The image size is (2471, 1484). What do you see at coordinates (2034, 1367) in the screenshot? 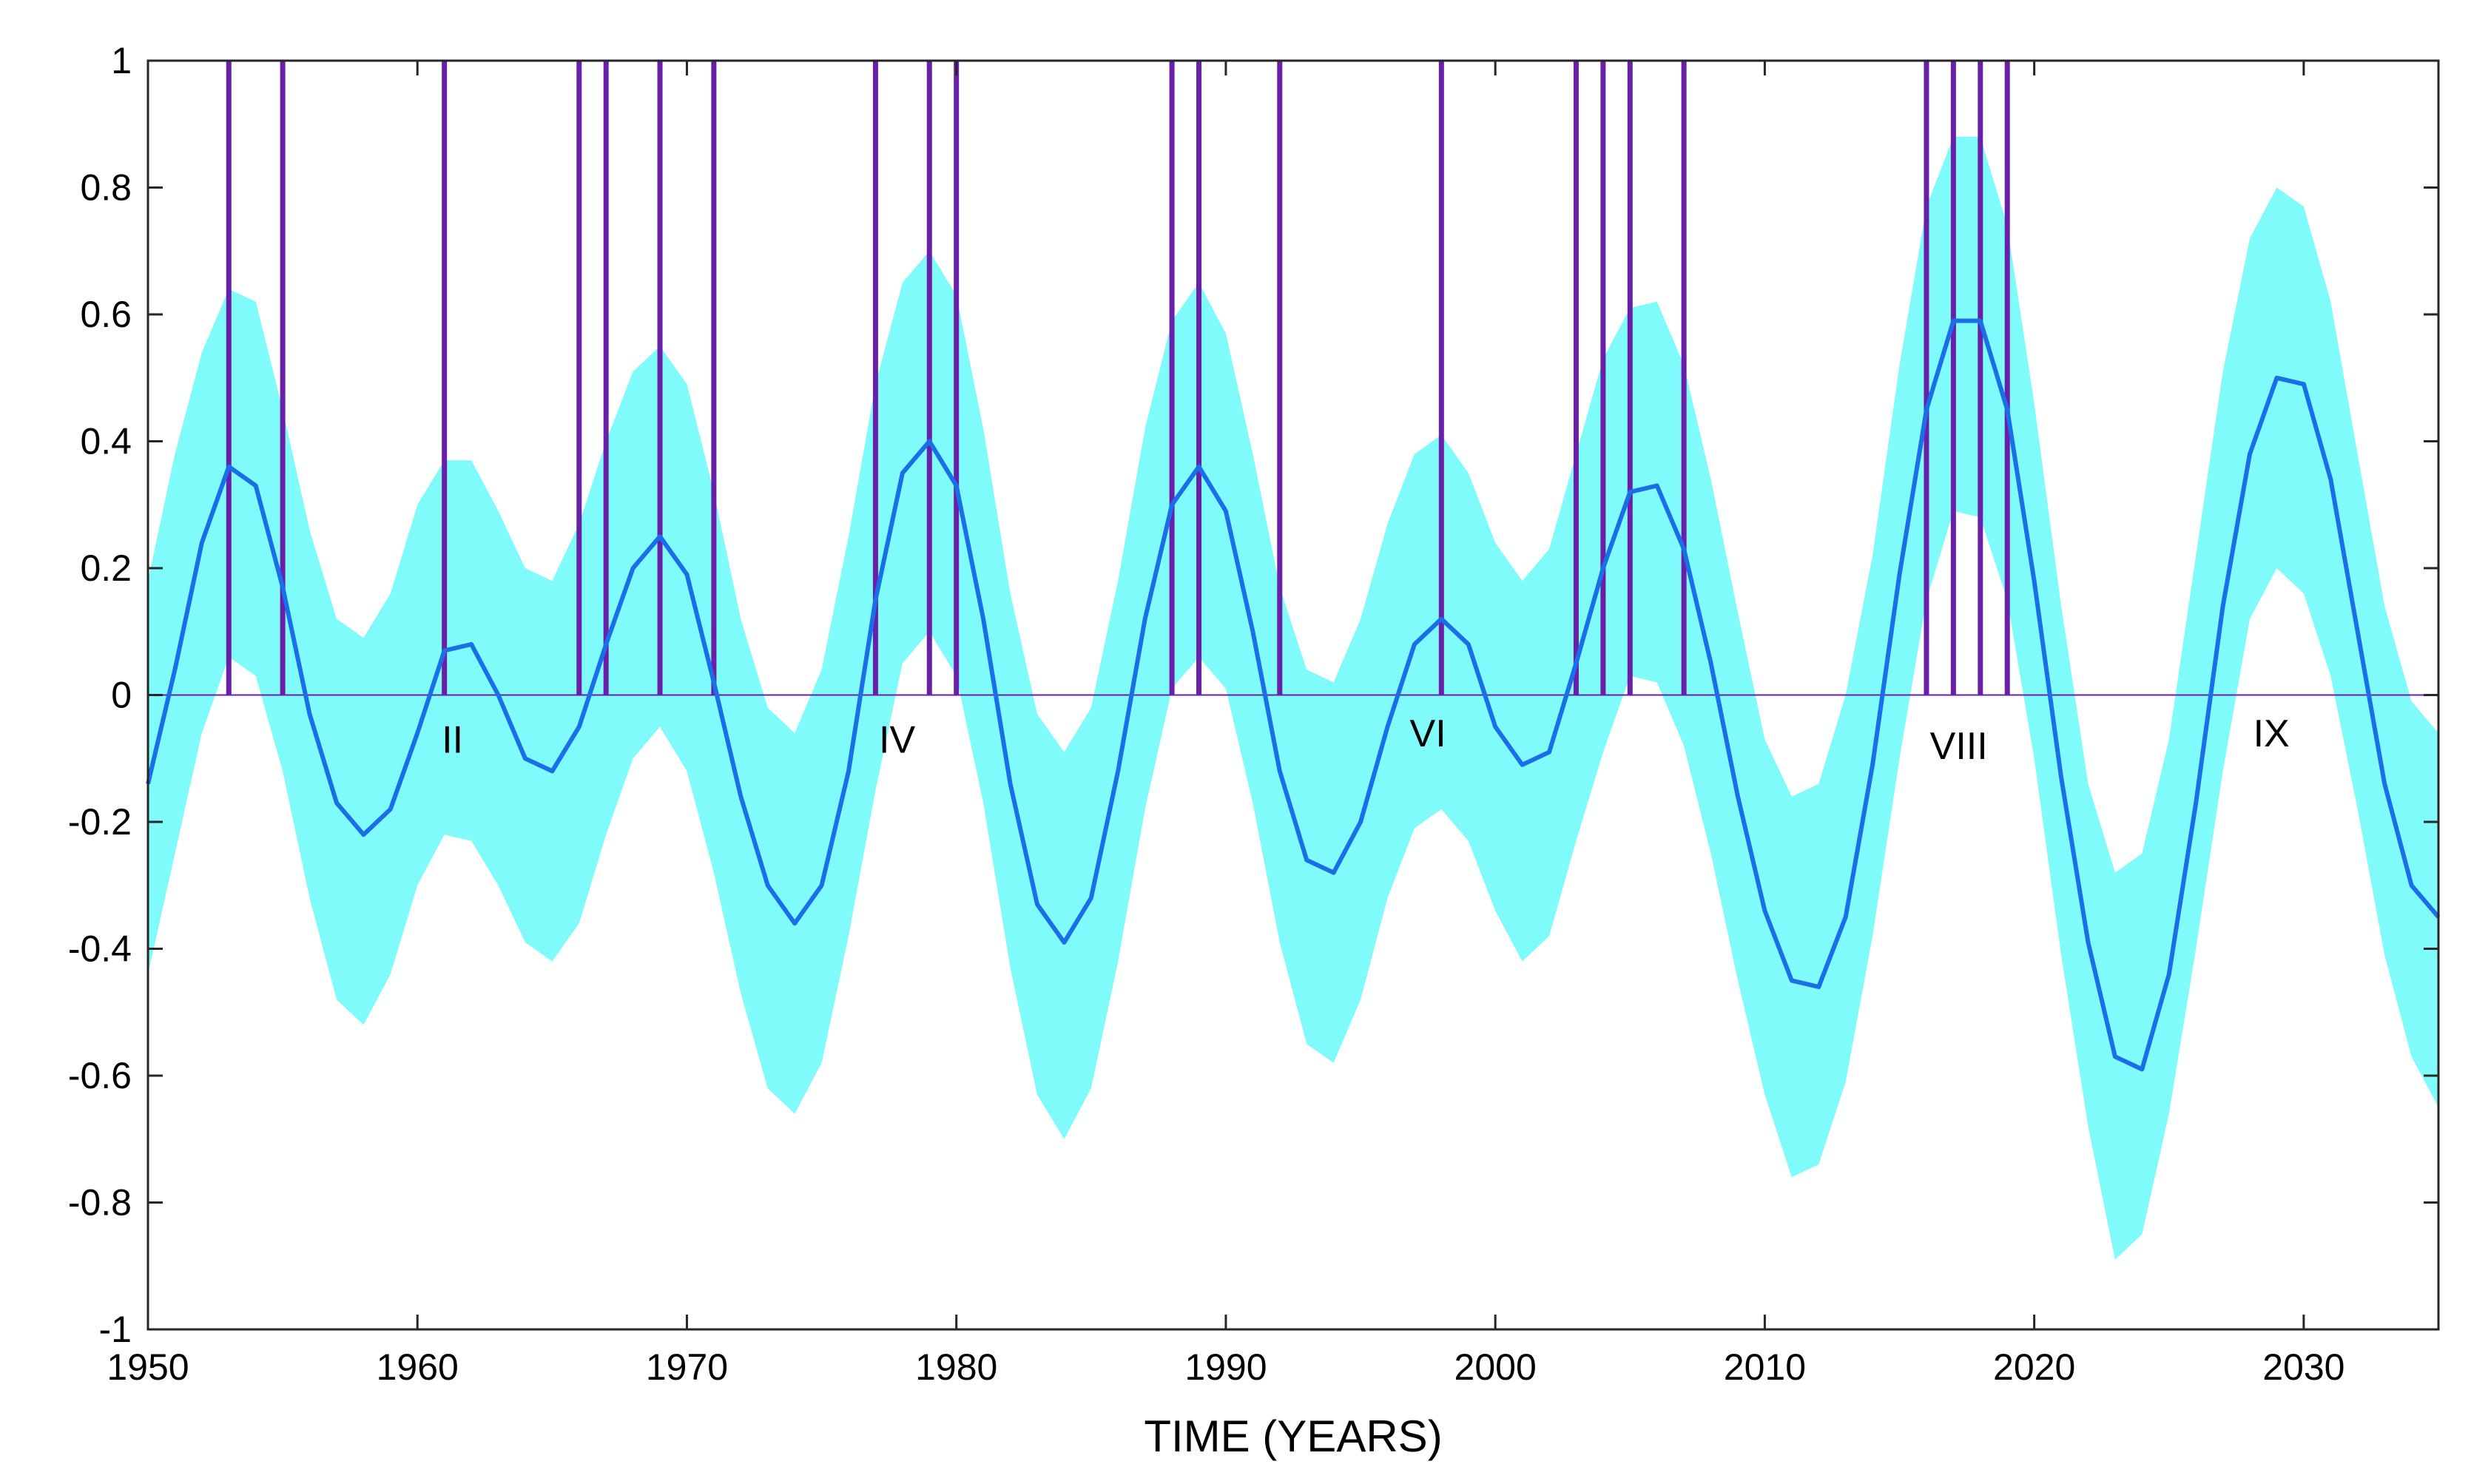
I see `x-tick-label-2020: 2020` at bounding box center [2034, 1367].